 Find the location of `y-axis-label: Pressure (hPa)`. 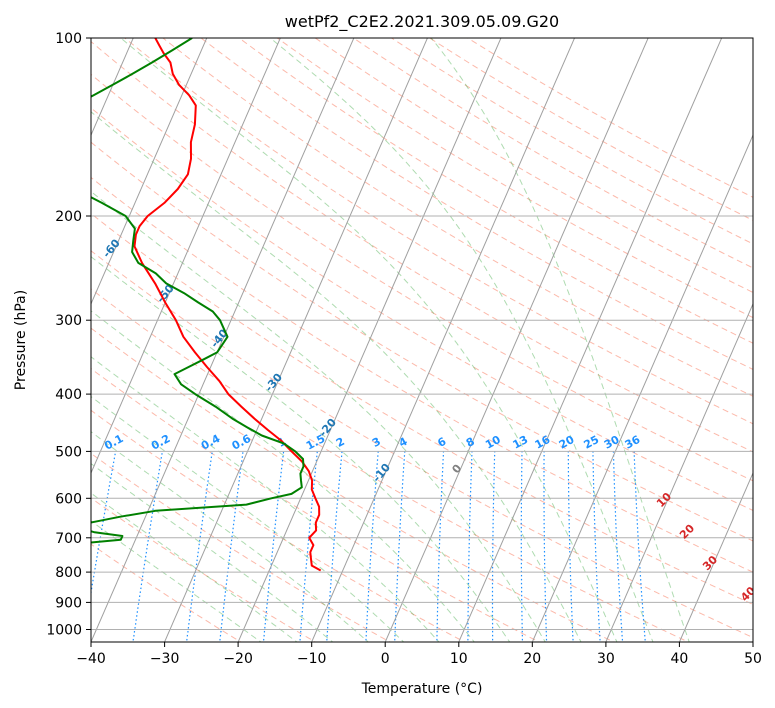

y-axis-label: Pressure (hPa) is located at coordinates (21, 340).